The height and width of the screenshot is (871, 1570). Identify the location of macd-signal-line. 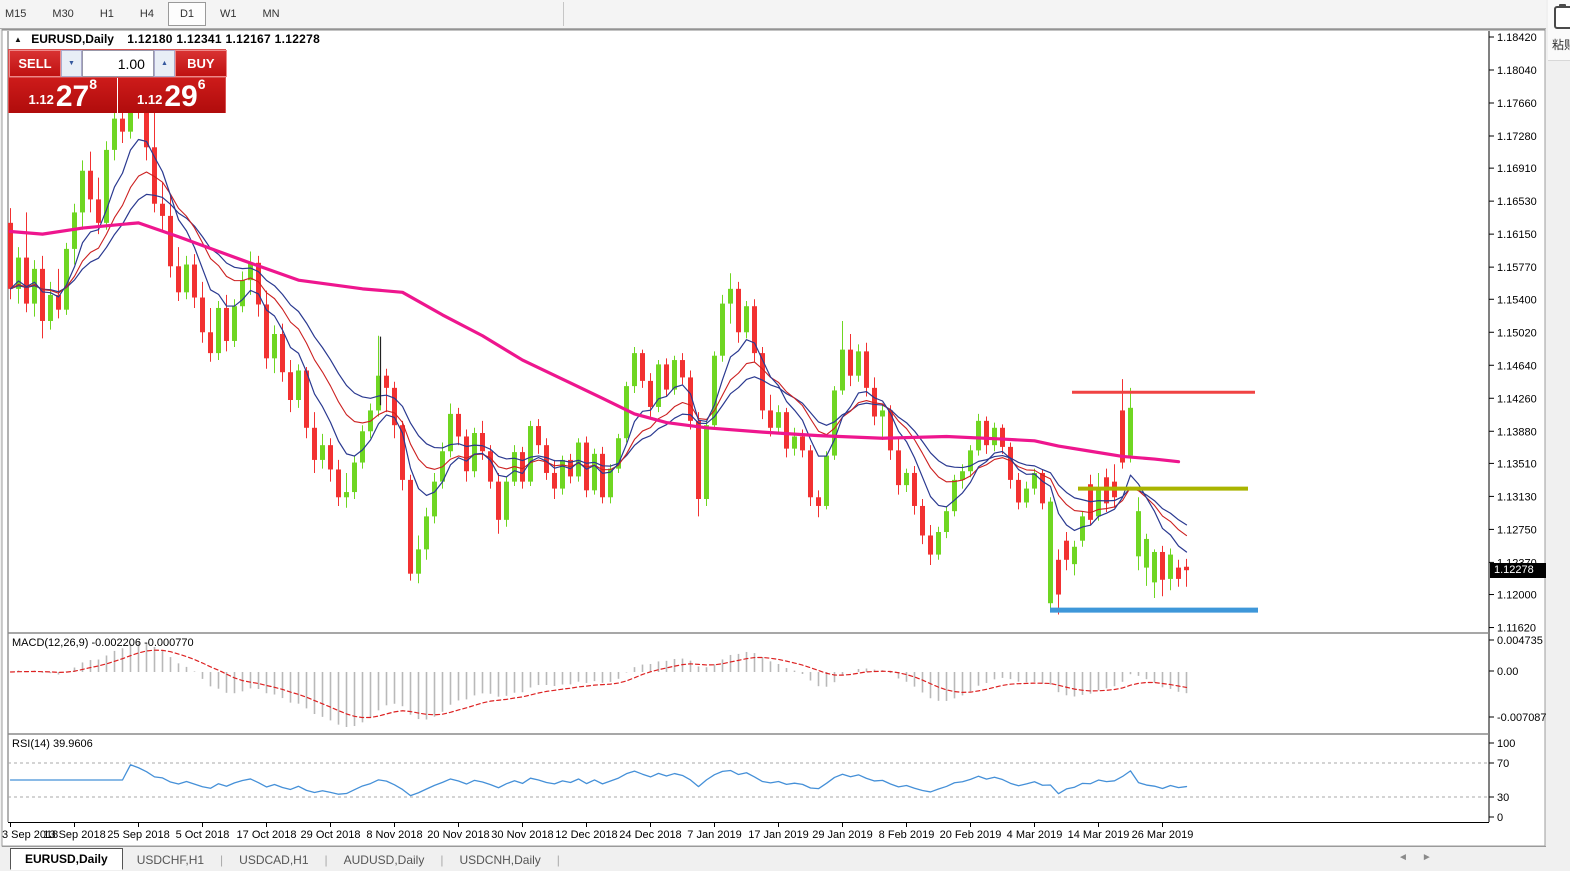
(598, 684).